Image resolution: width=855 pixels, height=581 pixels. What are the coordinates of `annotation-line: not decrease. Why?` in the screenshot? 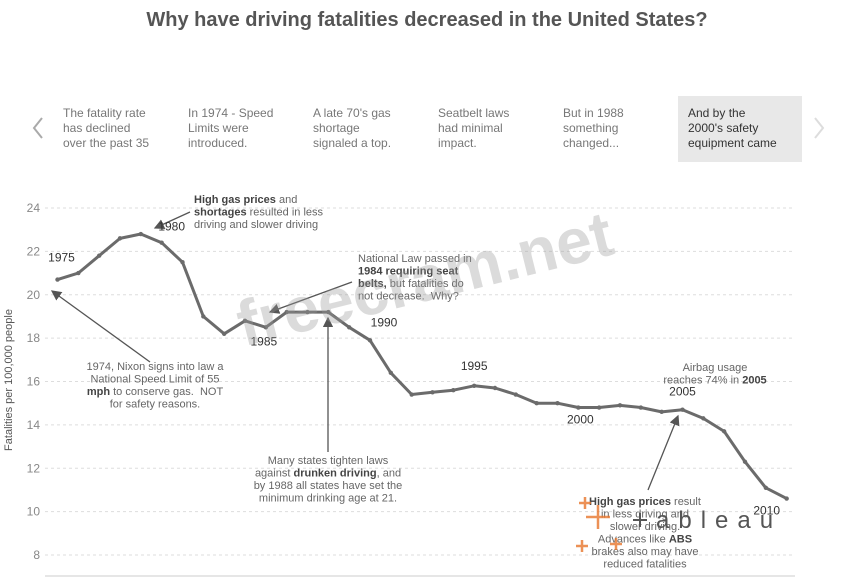 It's located at (408, 297).